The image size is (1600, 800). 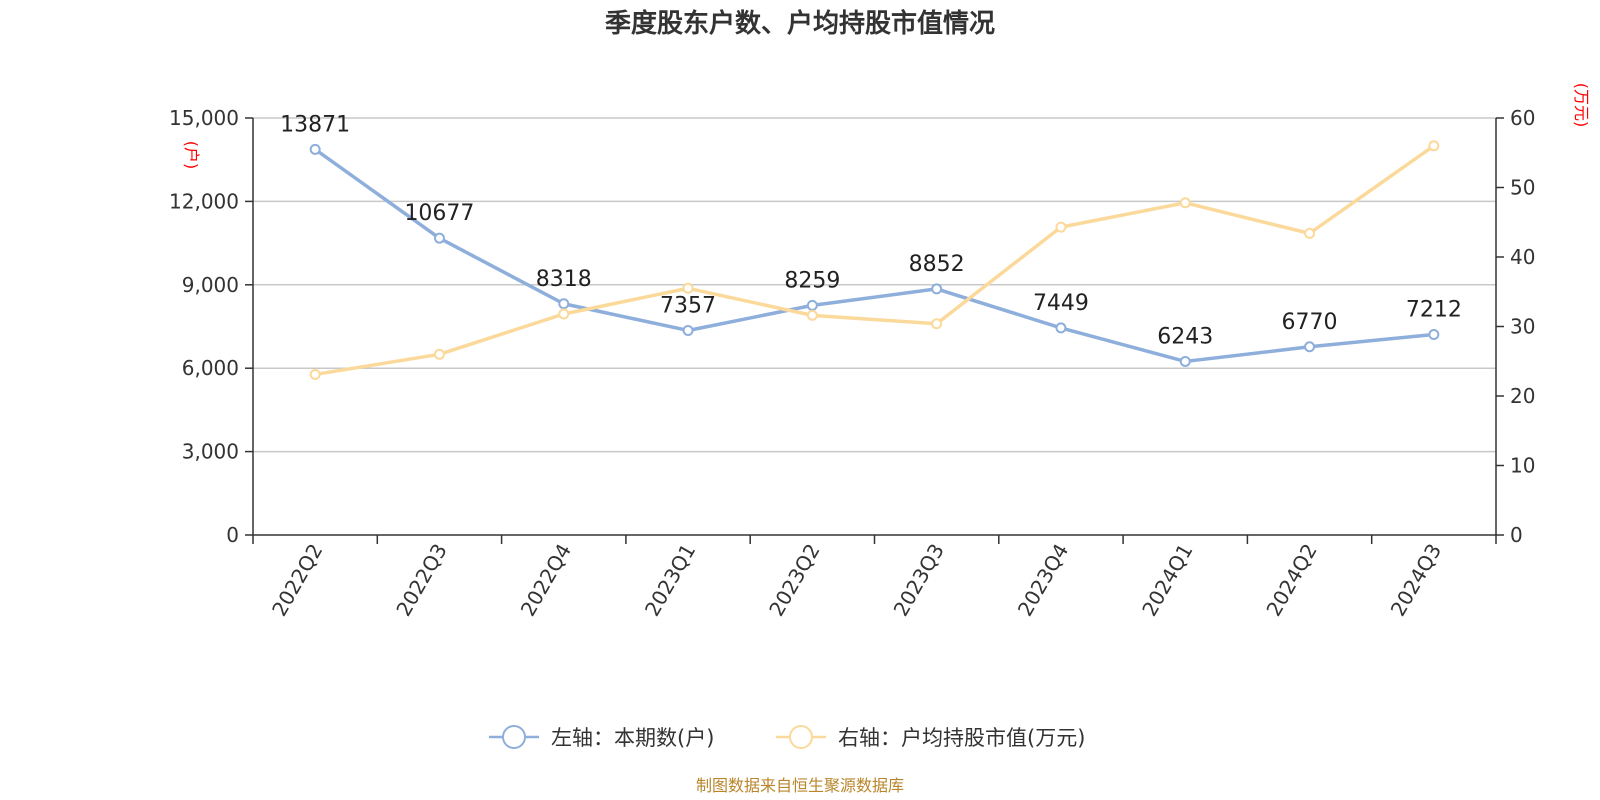 I want to click on data-label: 7357, so click(x=688, y=305).